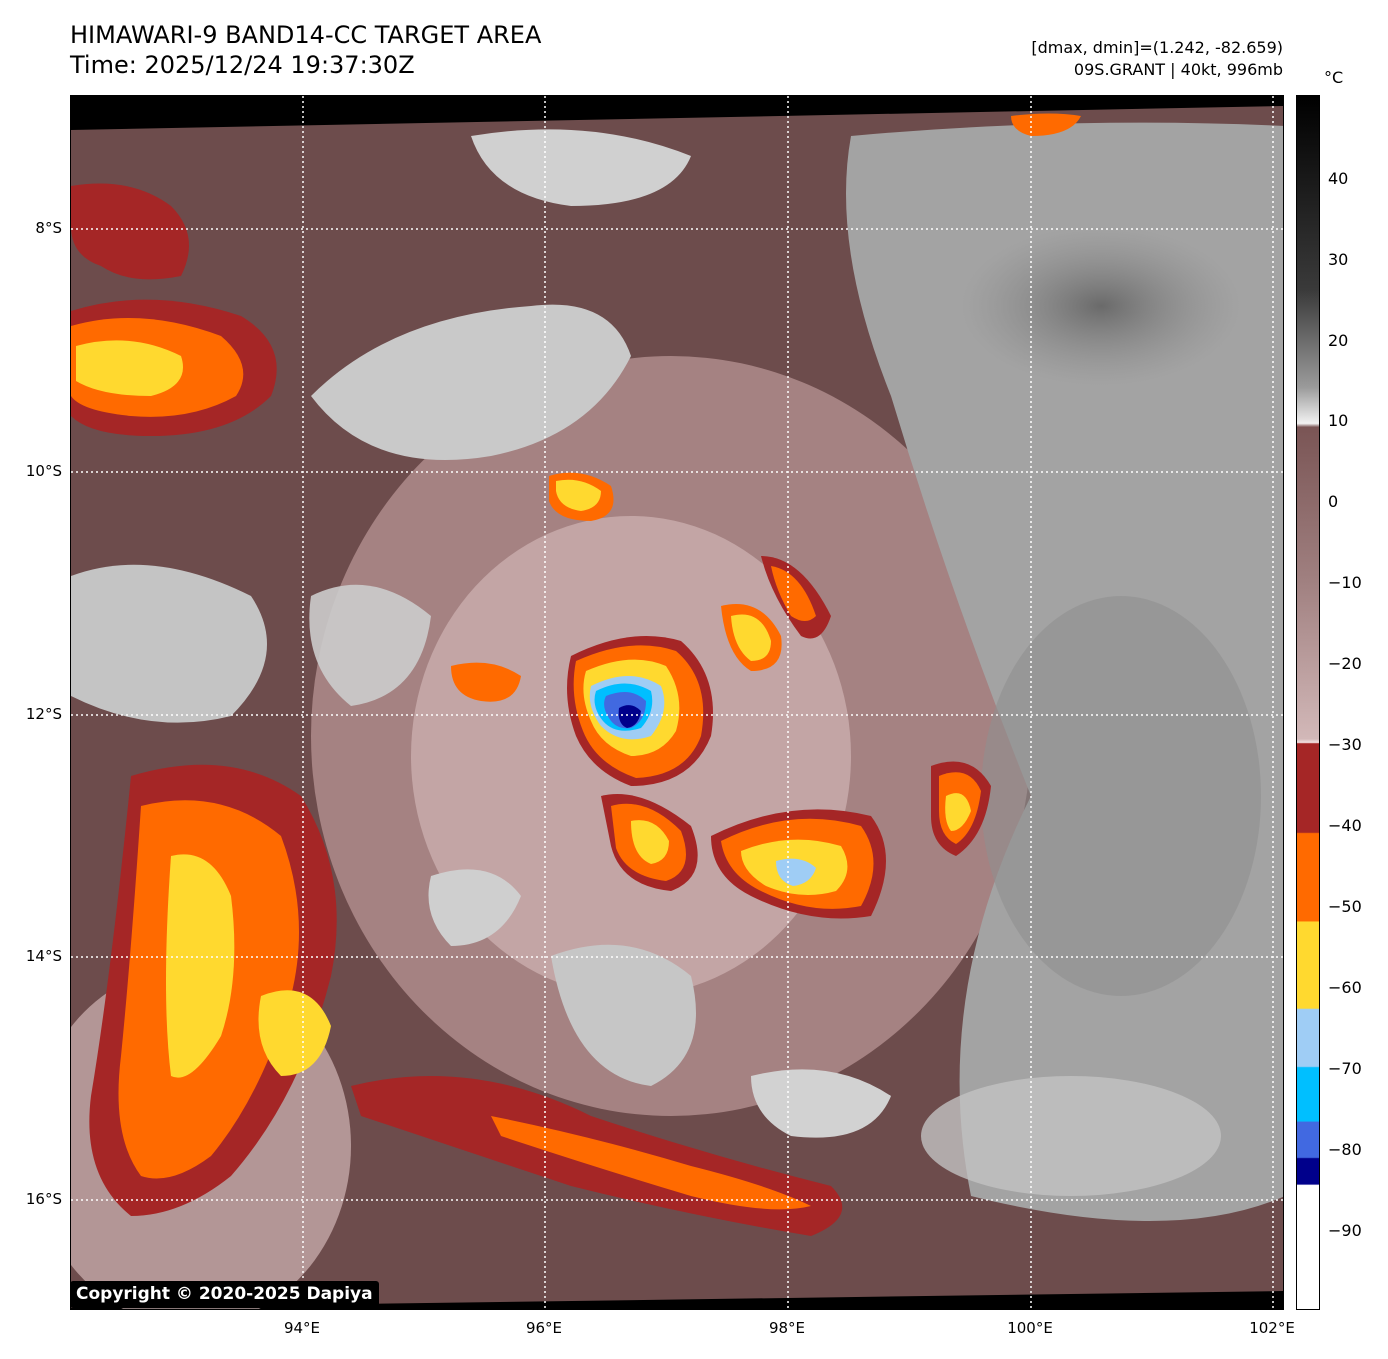 This screenshot has width=1388, height=1359. Describe the element at coordinates (1178, 69) in the screenshot. I see `storm-name-text: 09S.GRANT | 40kt, 996mb` at that location.